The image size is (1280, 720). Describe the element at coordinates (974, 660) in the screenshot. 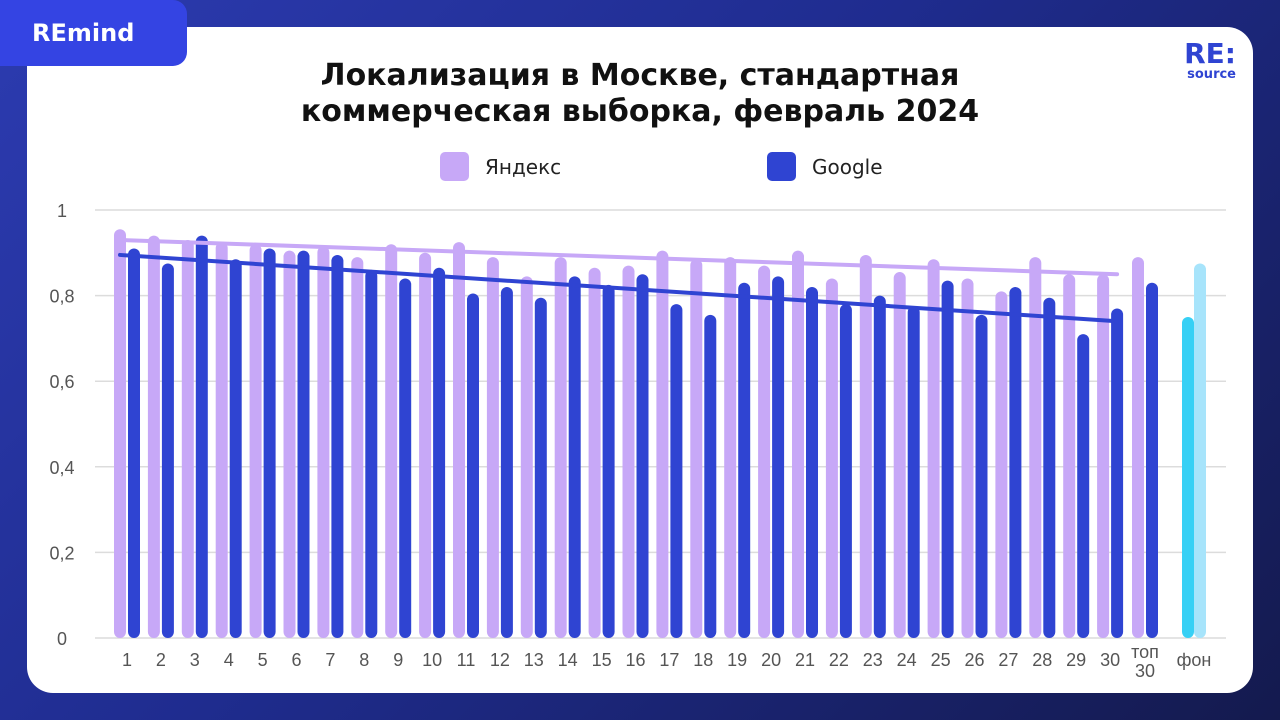

I see `x-tick-label: 26` at that location.